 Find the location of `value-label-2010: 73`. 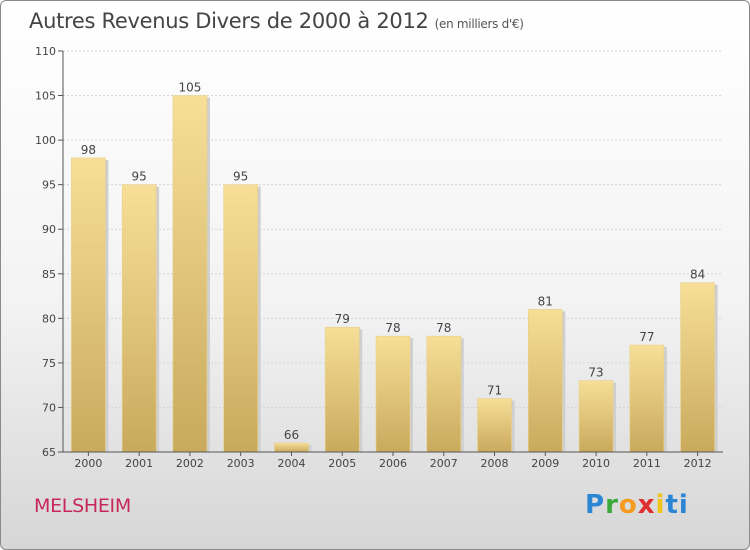

value-label-2010: 73 is located at coordinates (595, 373).